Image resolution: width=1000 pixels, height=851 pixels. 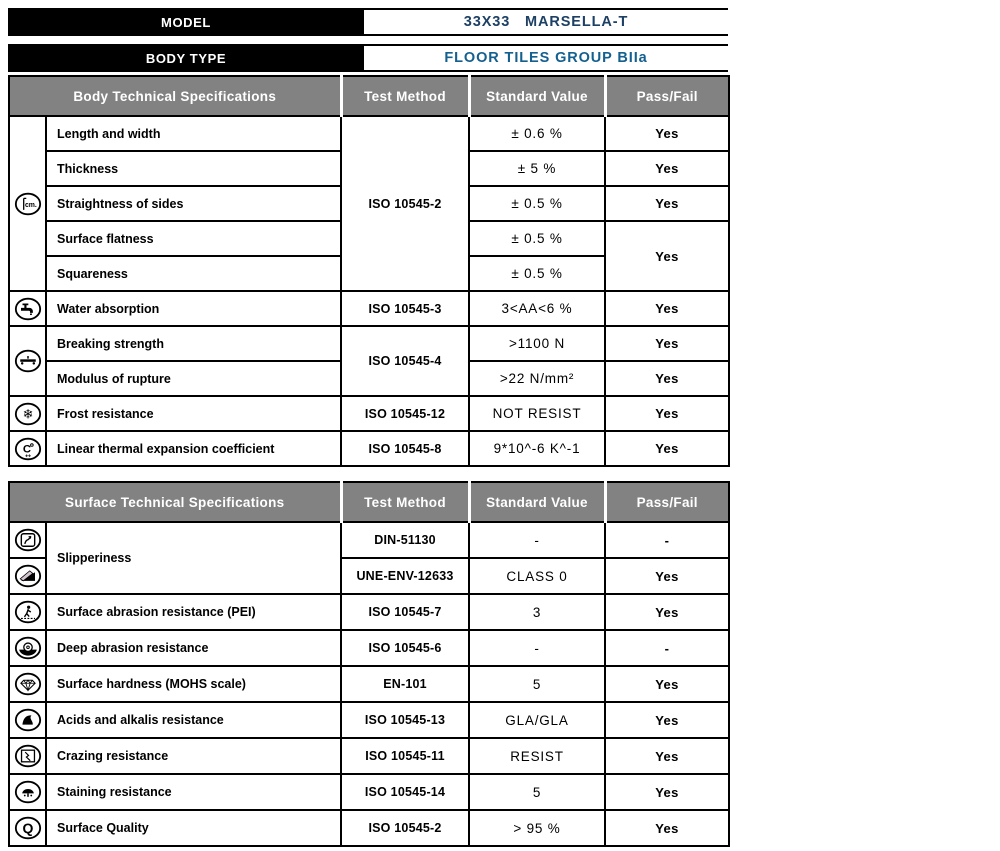 What do you see at coordinates (537, 756) in the screenshot?
I see `standard-value: RESIST` at bounding box center [537, 756].